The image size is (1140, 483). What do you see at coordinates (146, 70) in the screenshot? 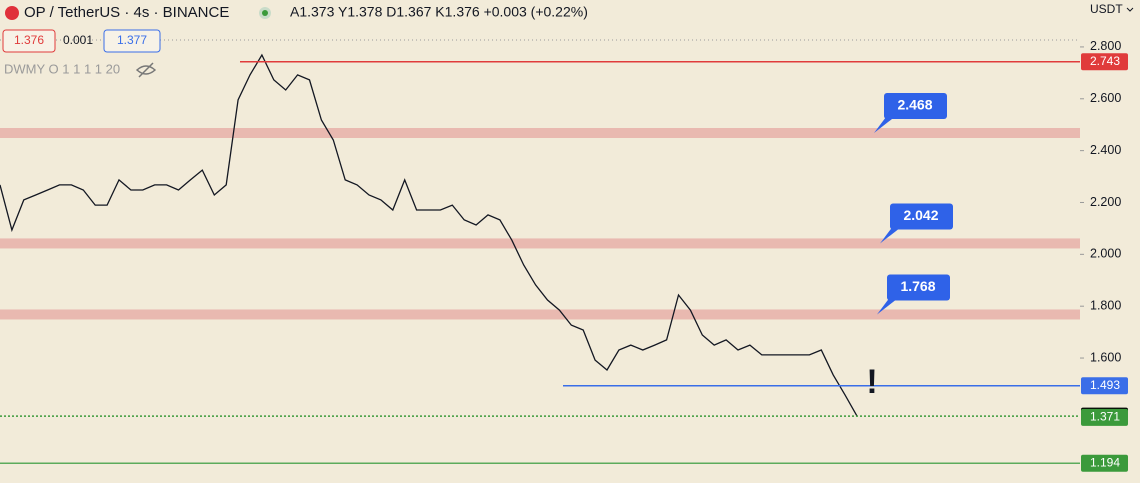
I see `hide-icon` at bounding box center [146, 70].